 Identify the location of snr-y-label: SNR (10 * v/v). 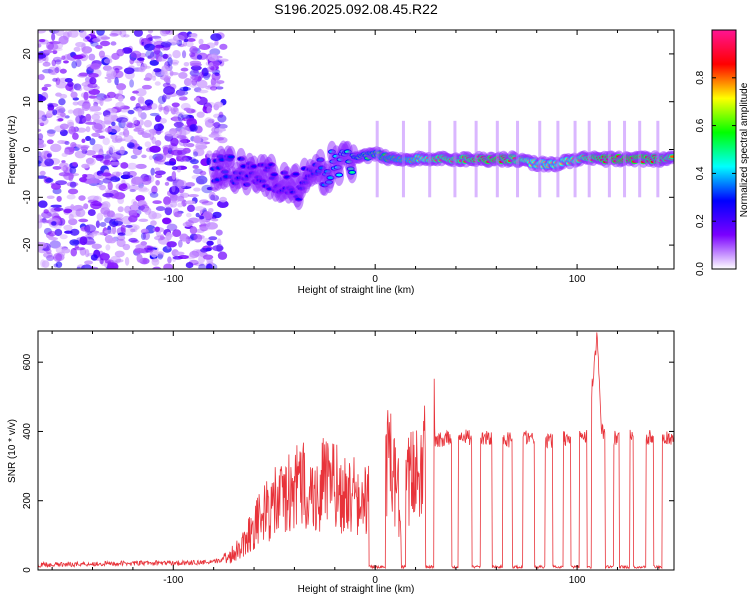
(12, 451).